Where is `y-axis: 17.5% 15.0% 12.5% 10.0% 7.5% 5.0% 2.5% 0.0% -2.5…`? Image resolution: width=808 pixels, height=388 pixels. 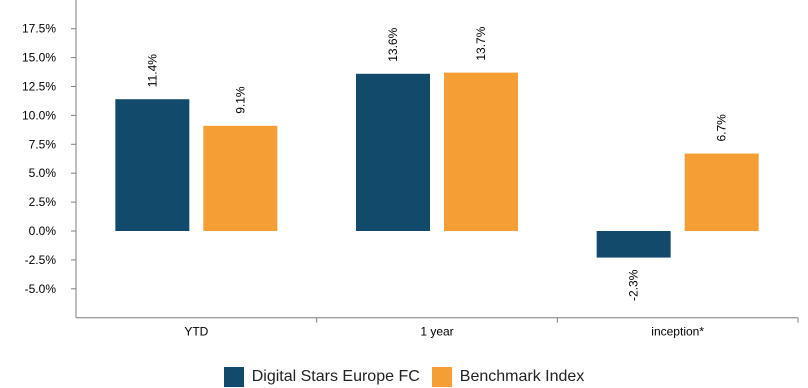
y-axis: 17.5% 15.0% 12.5% 10.0% 7.5% 5.0% 2.5% 0.0% -2.5… is located at coordinates (49, 159).